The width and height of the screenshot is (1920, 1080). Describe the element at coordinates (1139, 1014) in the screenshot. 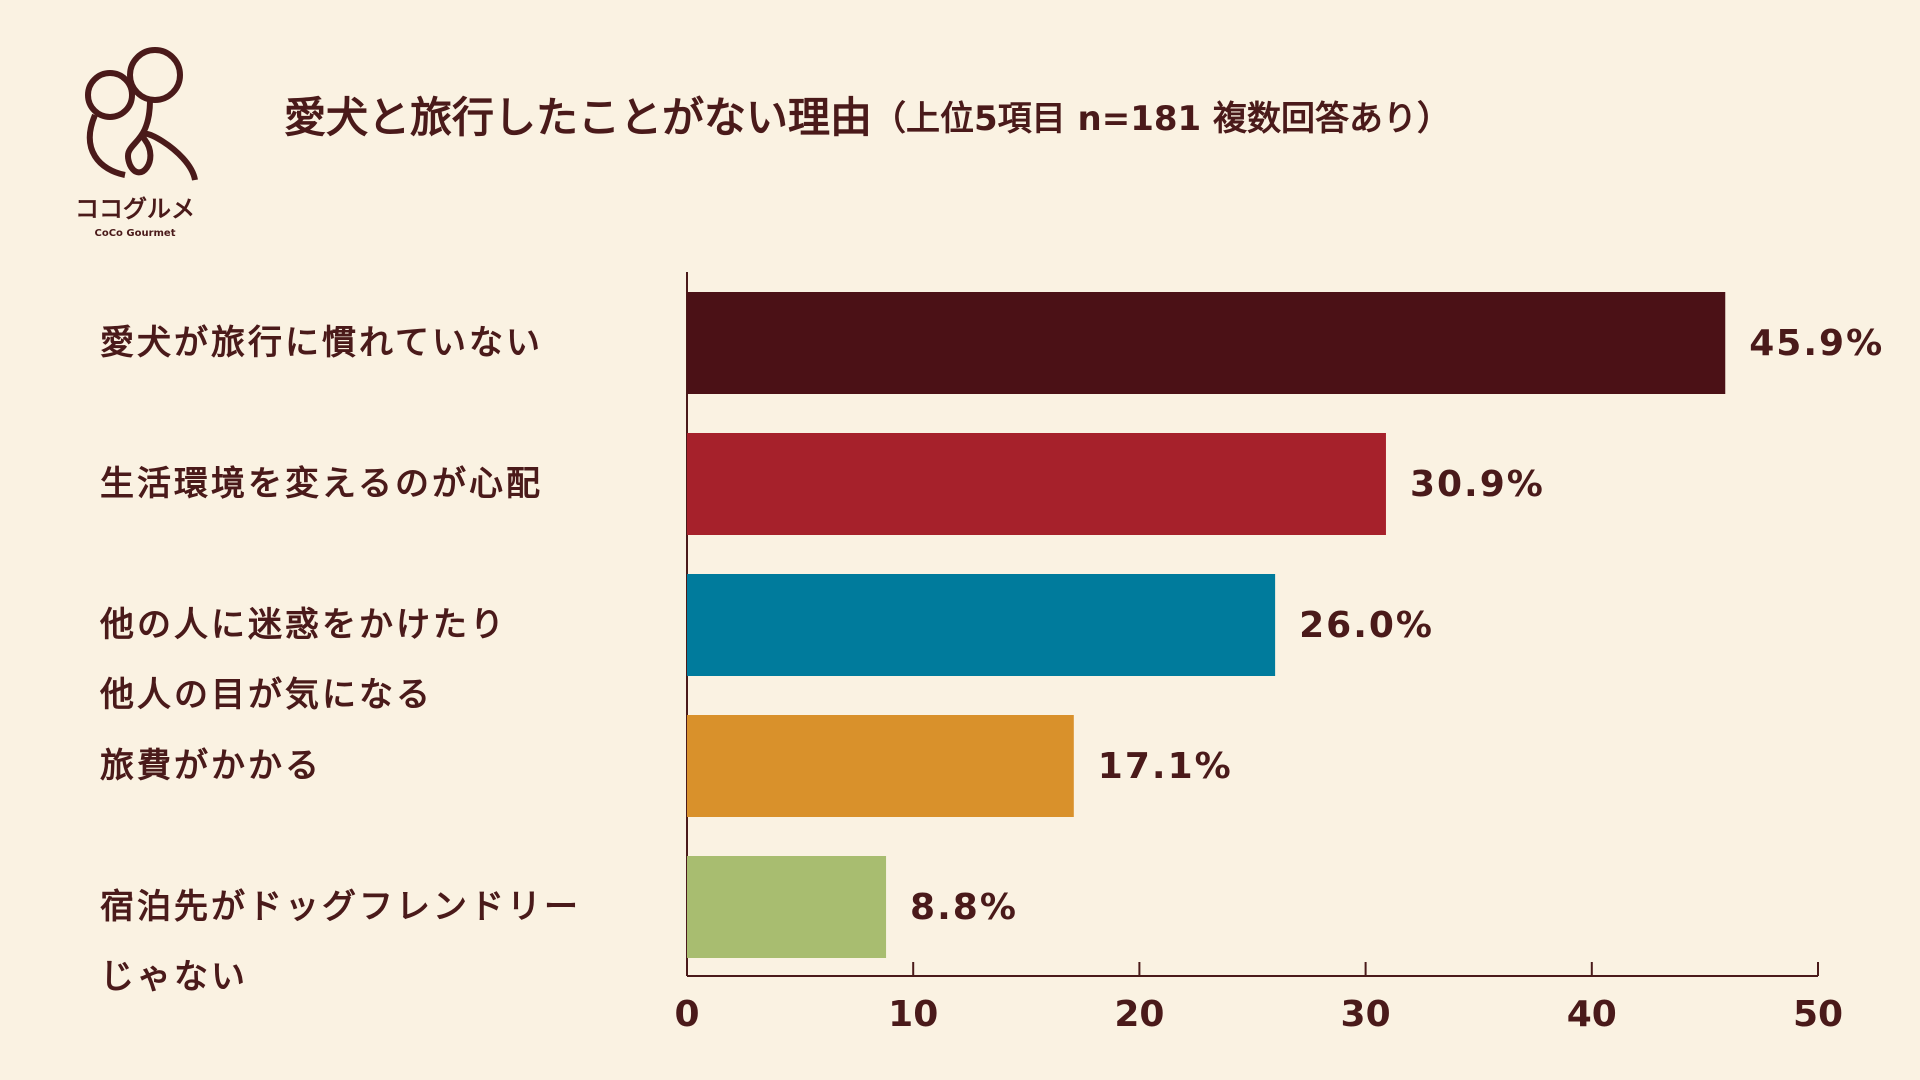

I see `x-tick-label: 20` at that location.